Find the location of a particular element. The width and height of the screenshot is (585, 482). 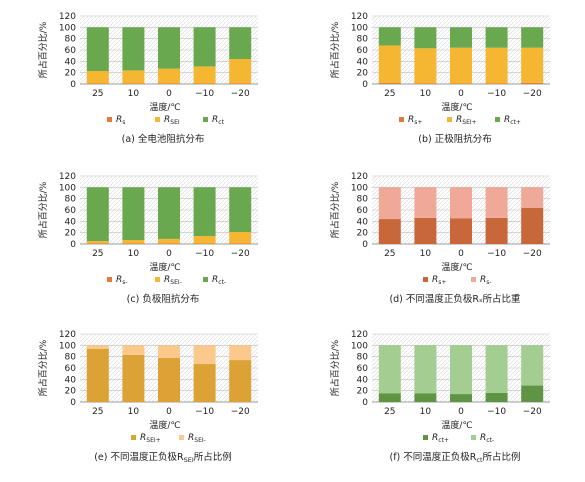

caption: (d) 不同温度正负极Rₛ所占比重 is located at coordinates (455, 299).